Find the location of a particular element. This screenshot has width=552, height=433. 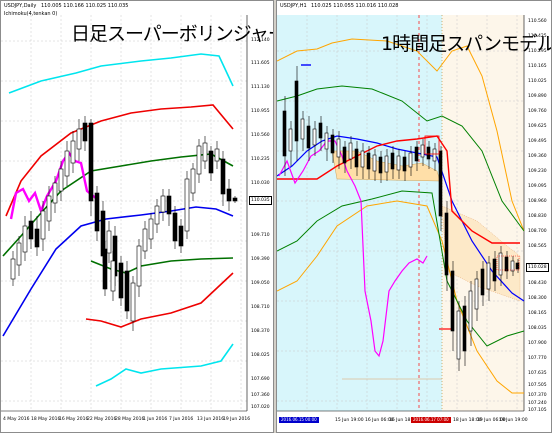

middle-line is located at coordinates (118, 271).